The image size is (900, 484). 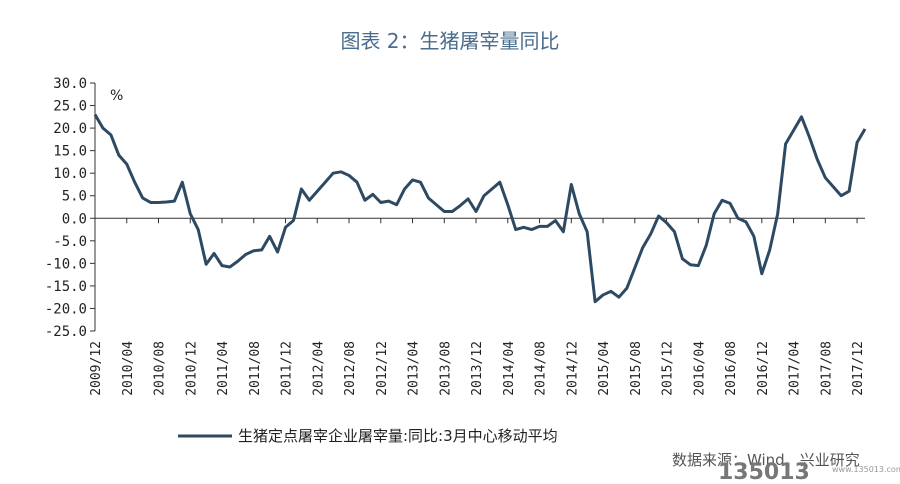 What do you see at coordinates (66, 309) in the screenshot?
I see `y-tick-label: -20.0` at bounding box center [66, 309].